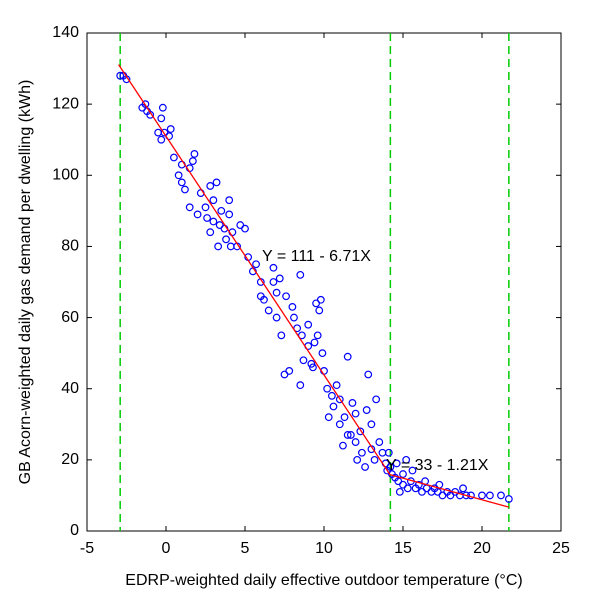 Image resolution: width=600 pixels, height=601 pixels. What do you see at coordinates (561, 548) in the screenshot?
I see `x-tick-label: 25` at bounding box center [561, 548].